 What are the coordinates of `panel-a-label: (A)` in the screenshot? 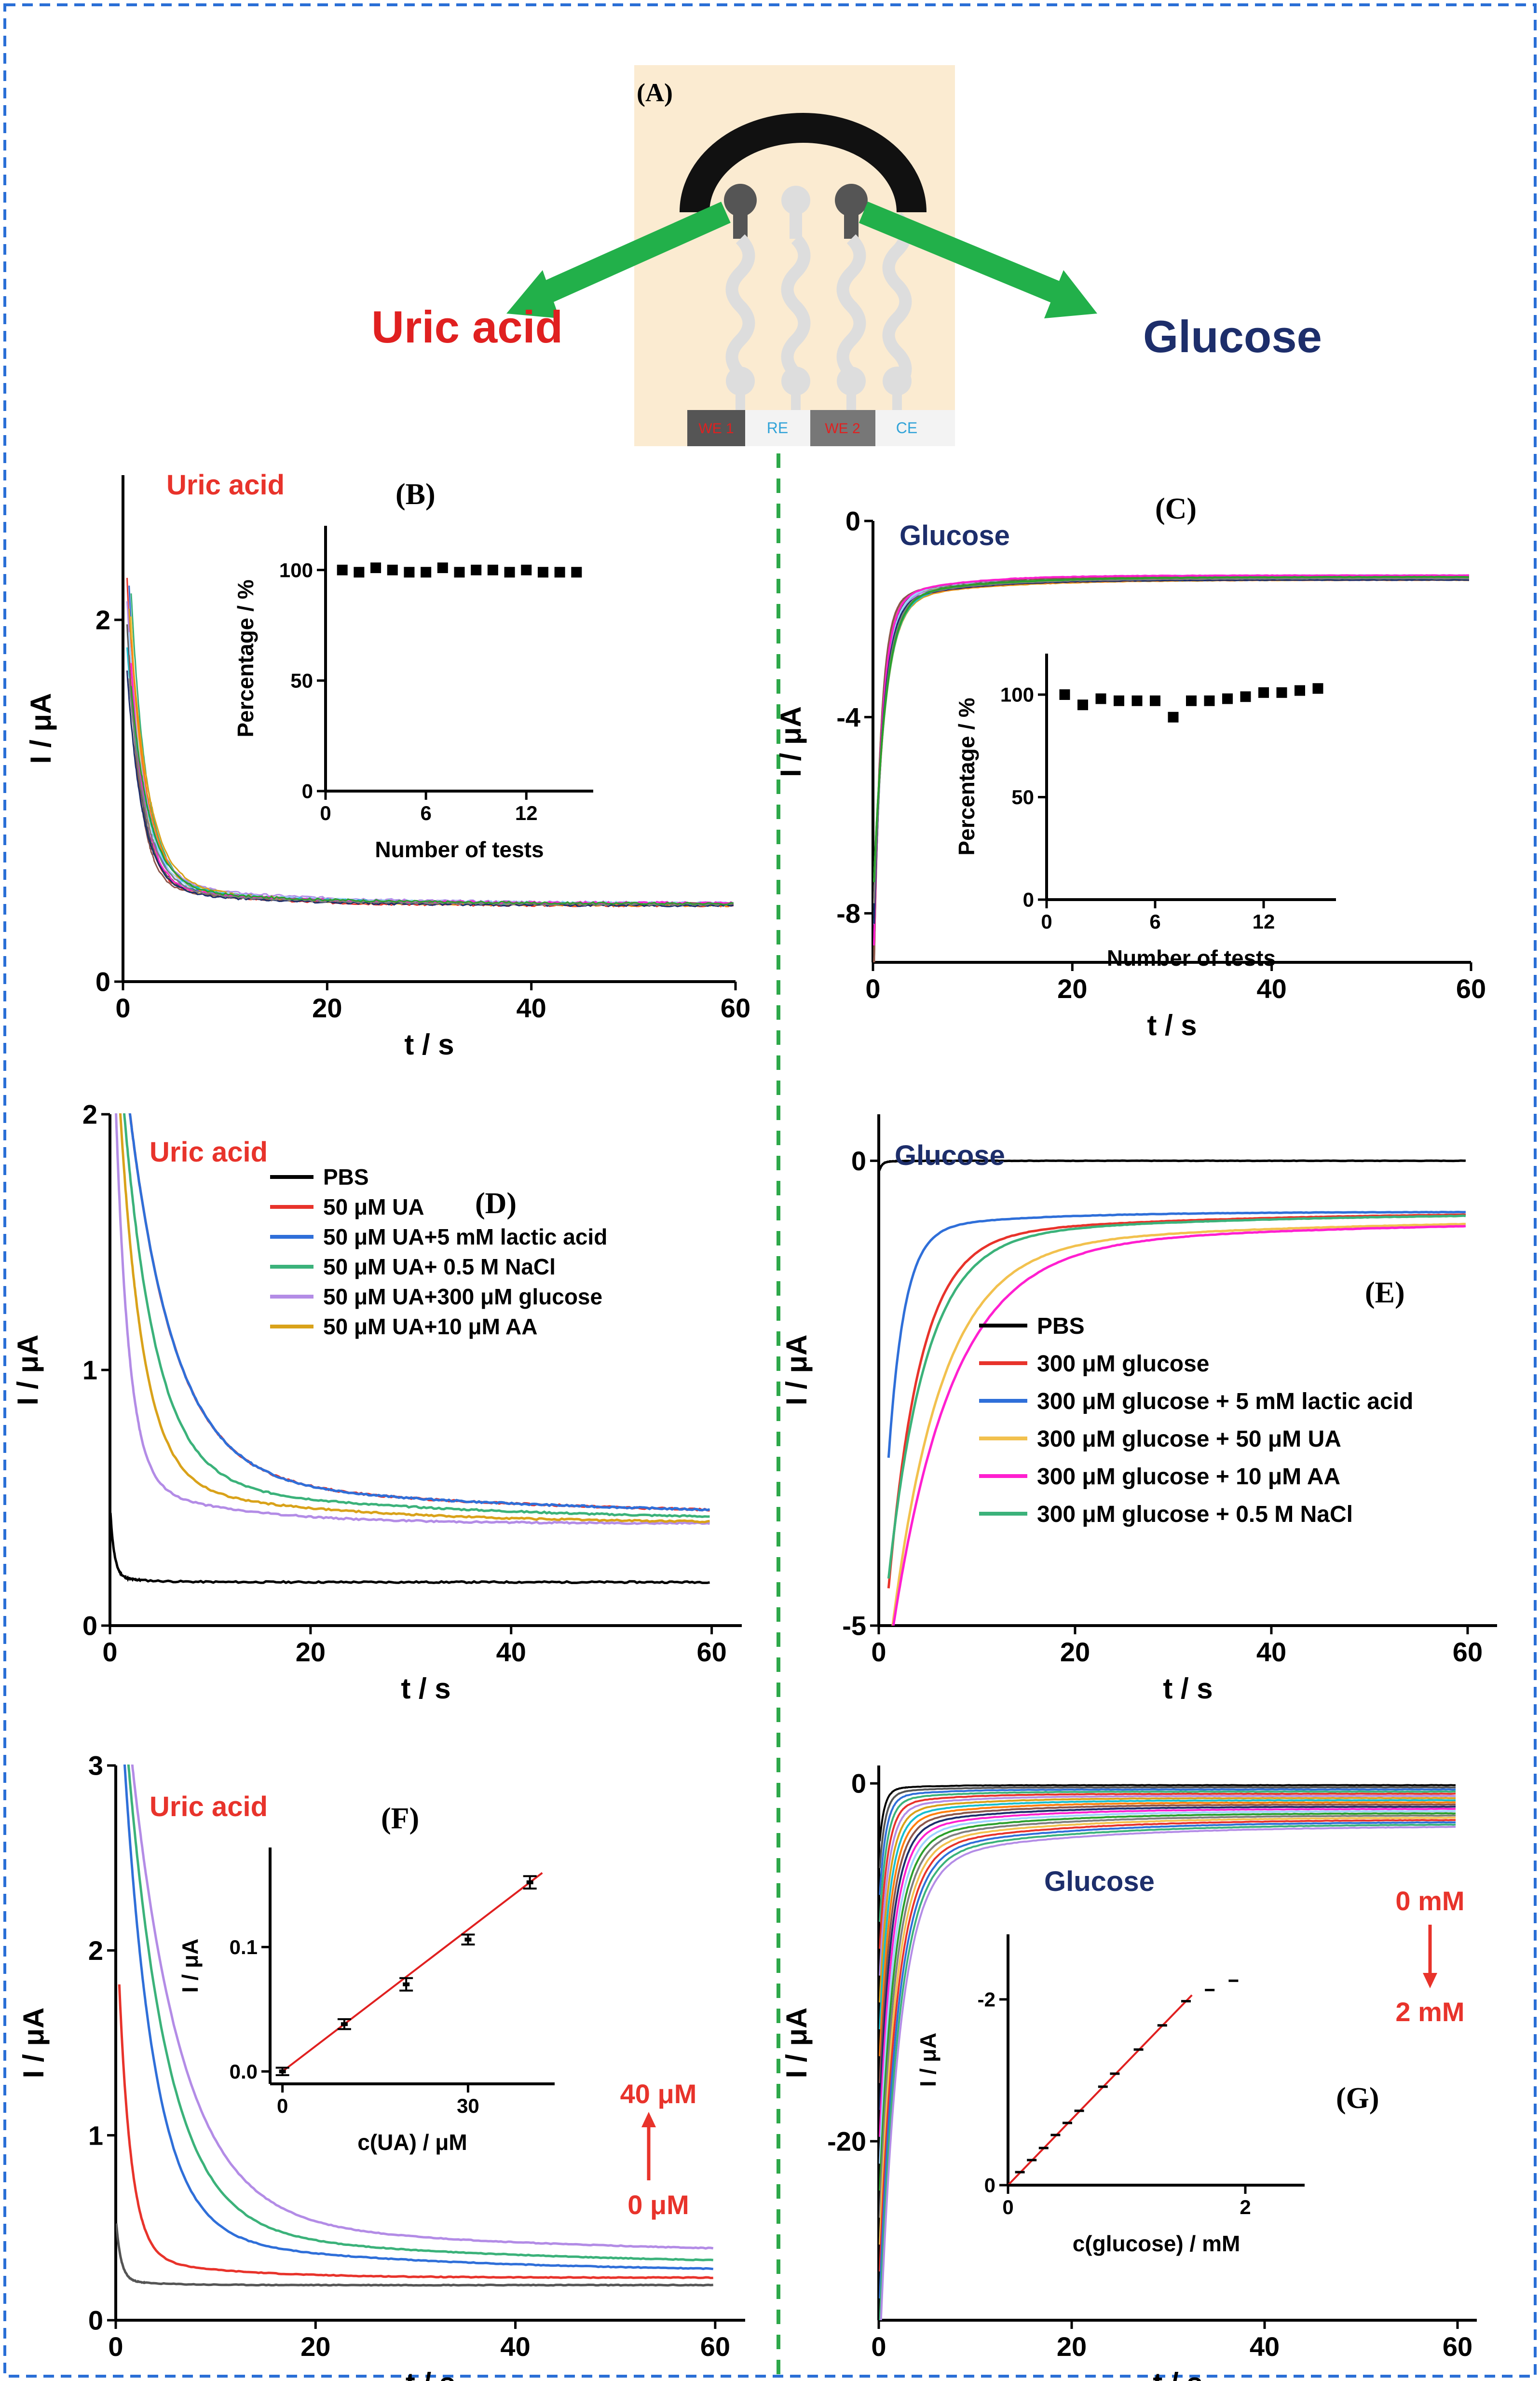 It's located at (655, 93).